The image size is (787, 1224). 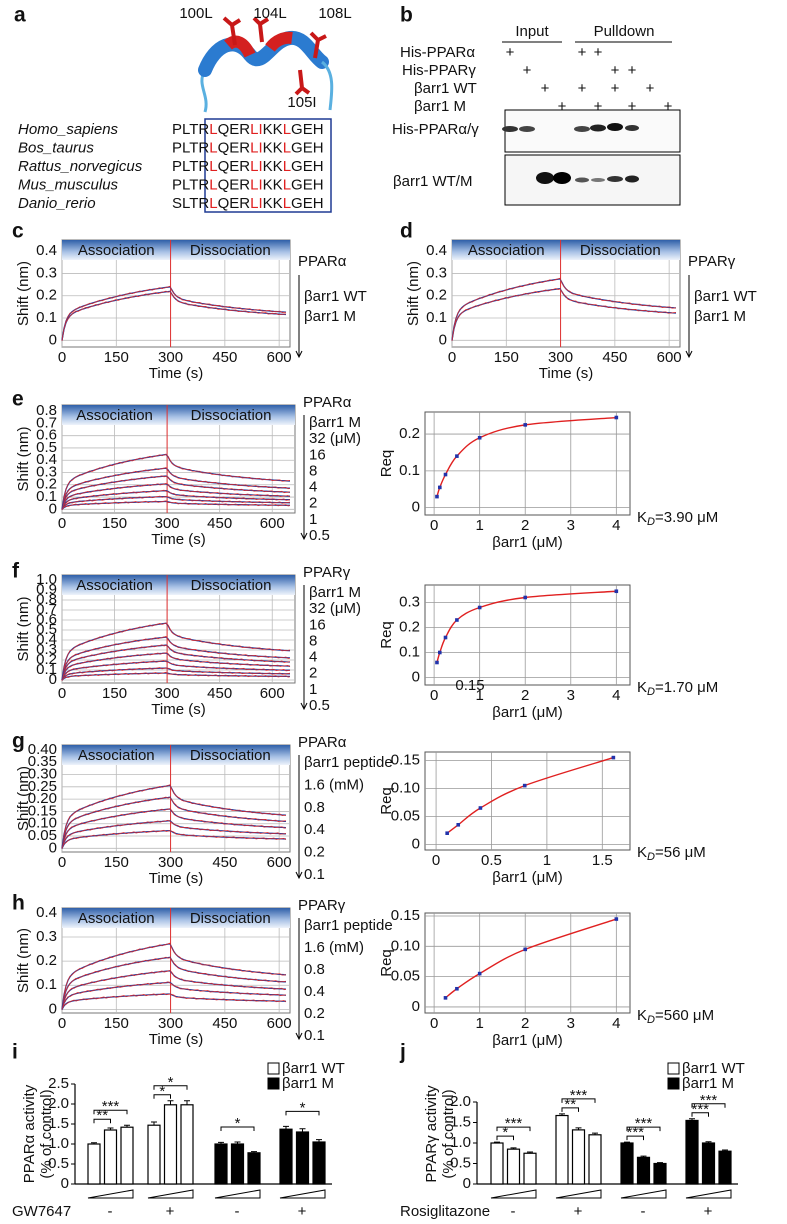 I want to click on protein-label: PPARα, so click(x=322, y=742).